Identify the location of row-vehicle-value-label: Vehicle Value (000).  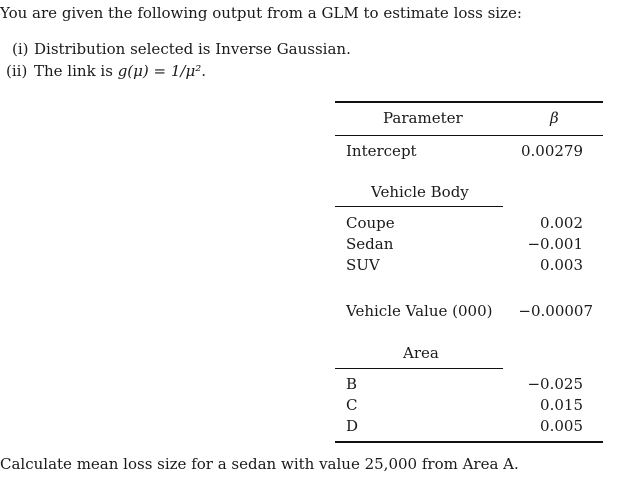
(419, 311).